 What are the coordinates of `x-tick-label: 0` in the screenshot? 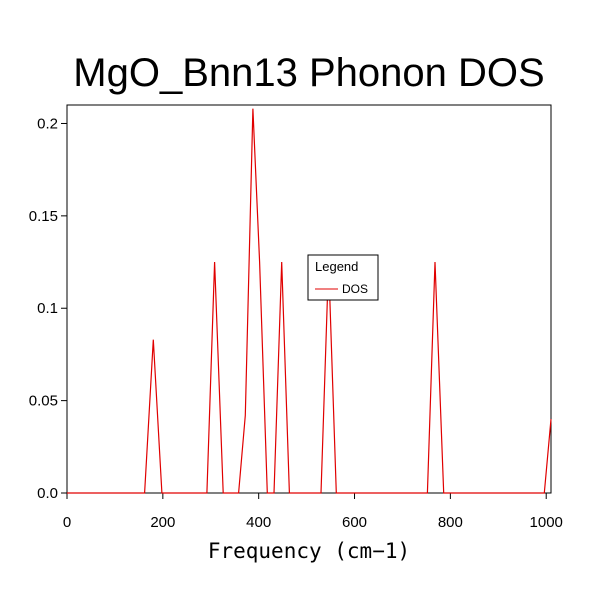 It's located at (67, 522).